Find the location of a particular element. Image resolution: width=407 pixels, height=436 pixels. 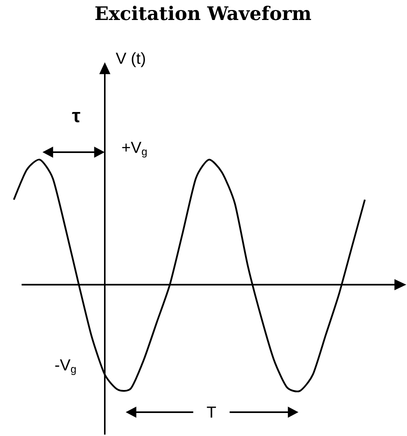

text: τ is located at coordinates (76, 117).